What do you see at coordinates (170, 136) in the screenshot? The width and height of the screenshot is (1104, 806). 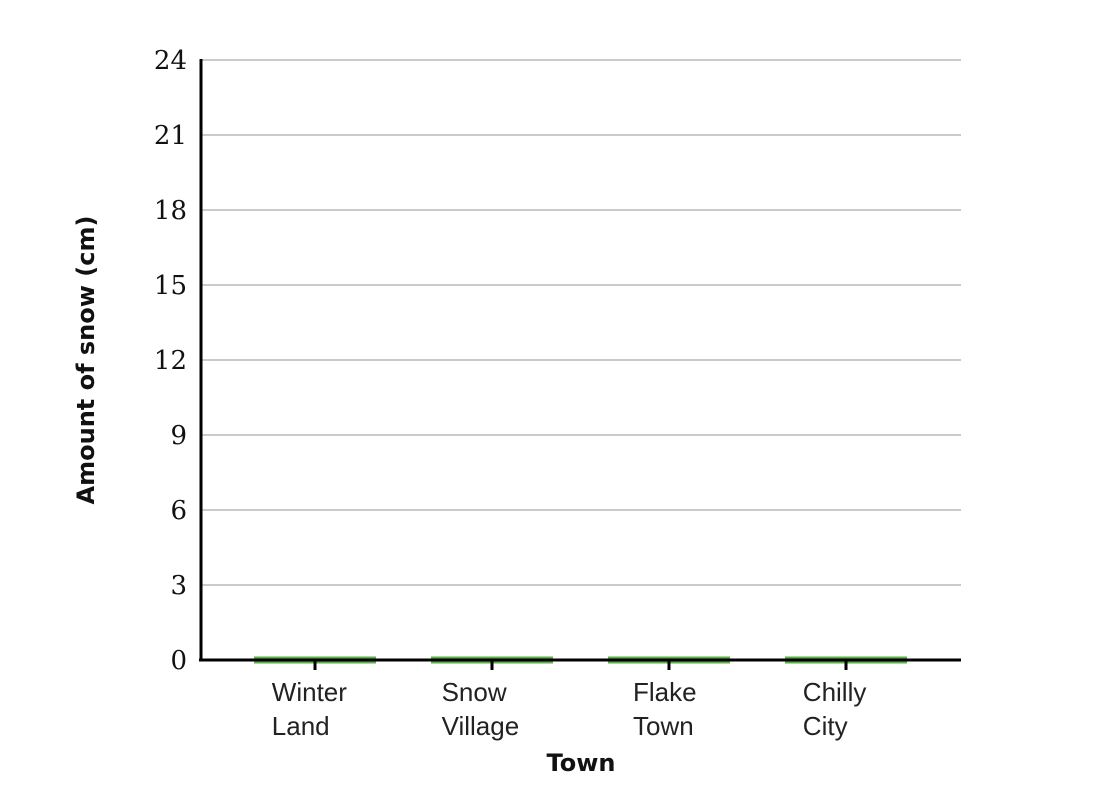 I see `y-tick-label: 21` at bounding box center [170, 136].